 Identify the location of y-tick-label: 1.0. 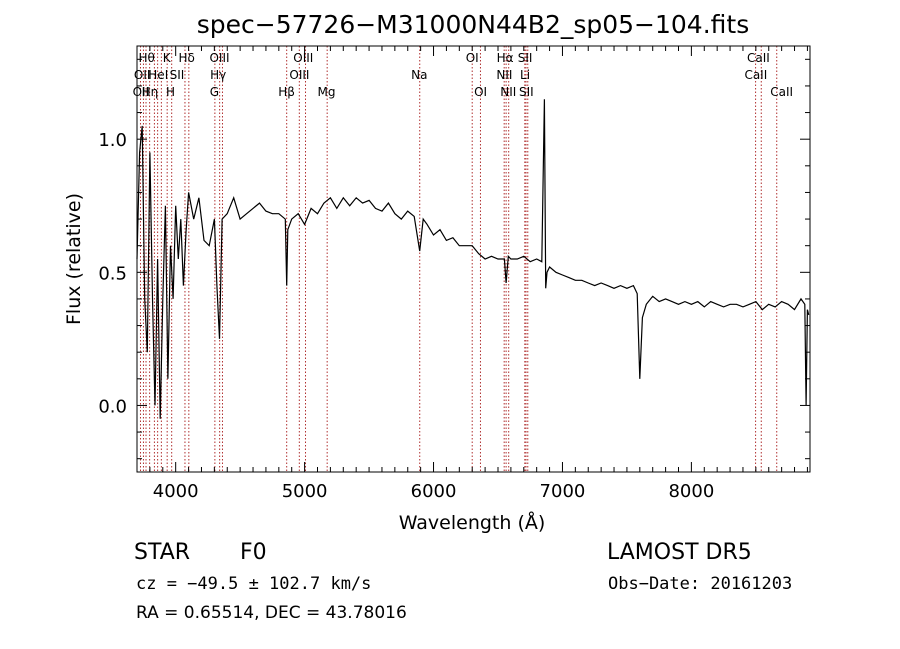
(112, 140).